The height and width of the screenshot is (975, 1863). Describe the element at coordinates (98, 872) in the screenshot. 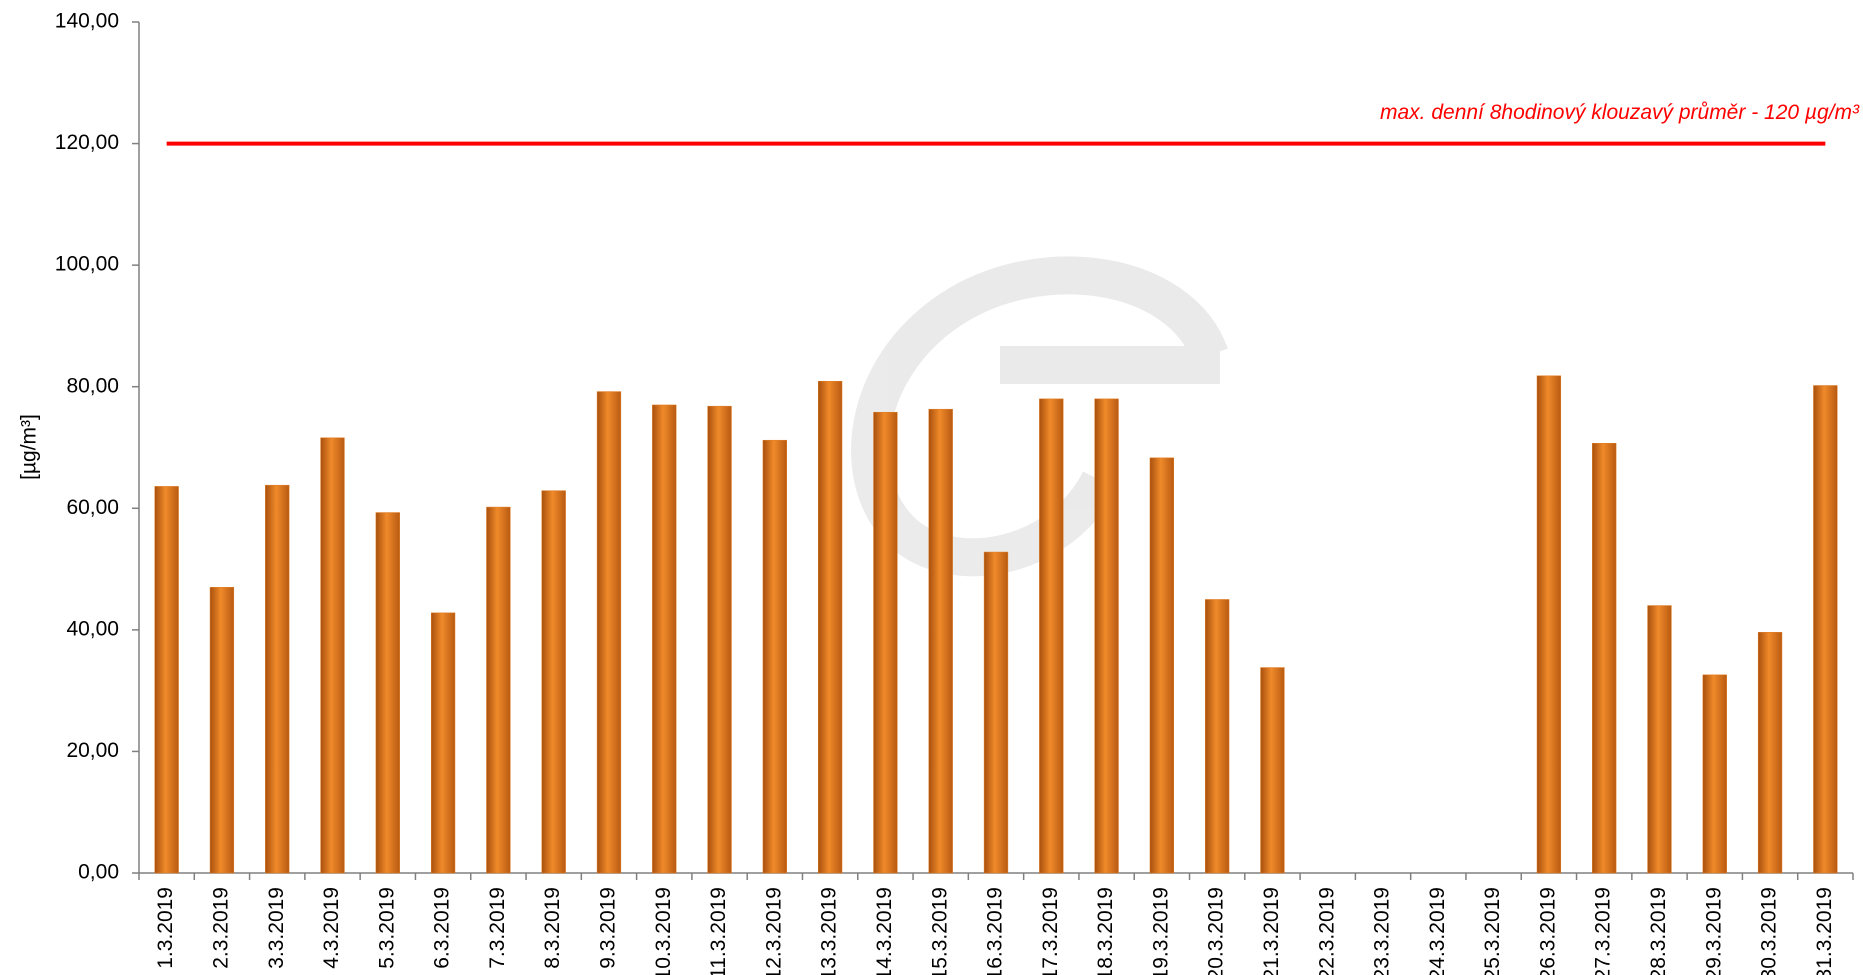

I see `y-tick-label: 0,00` at that location.